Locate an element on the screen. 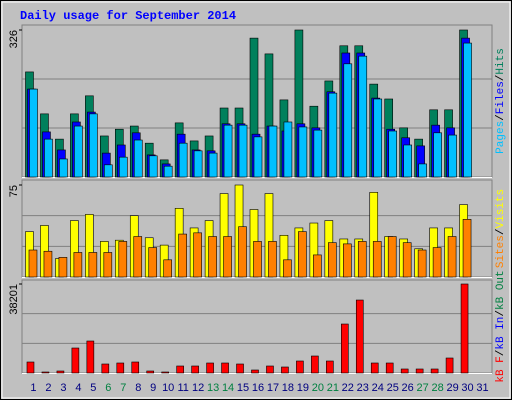 Image resolution: width=512 pixels, height=405 pixels. legend-entry: kB Out is located at coordinates (501, 290).